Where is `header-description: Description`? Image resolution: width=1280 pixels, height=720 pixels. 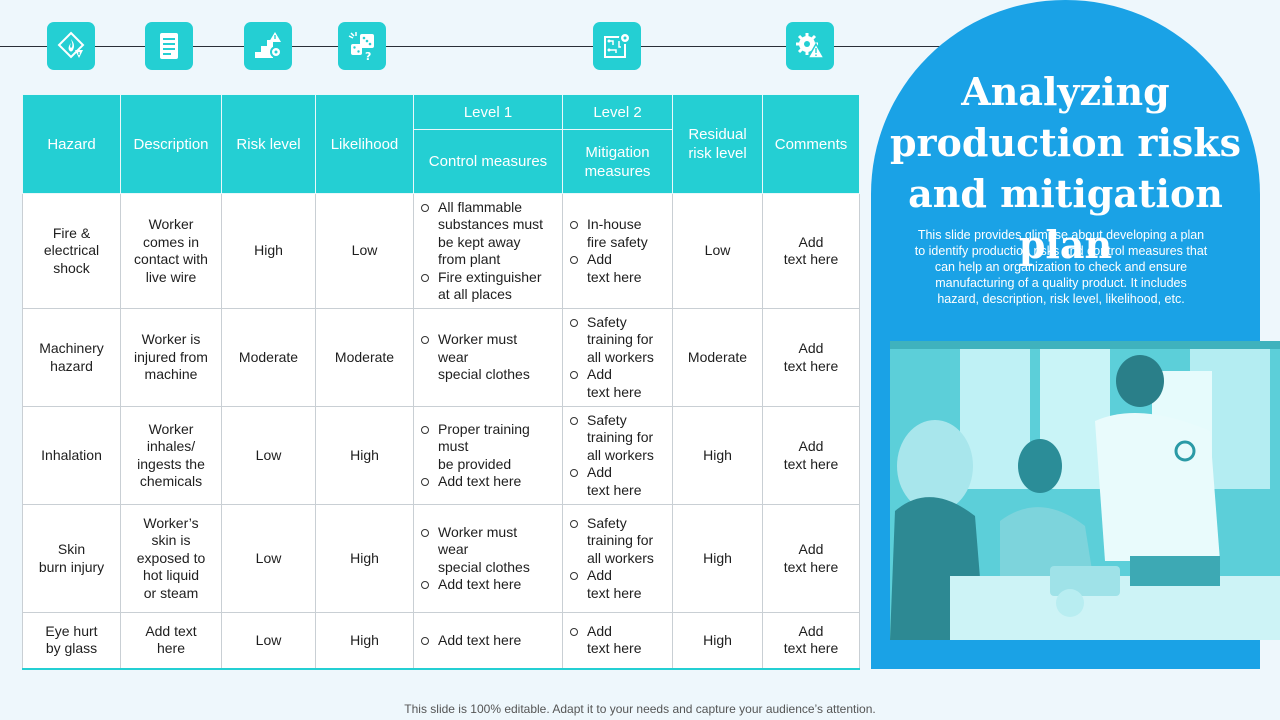
header-description: Description is located at coordinates (171, 144).